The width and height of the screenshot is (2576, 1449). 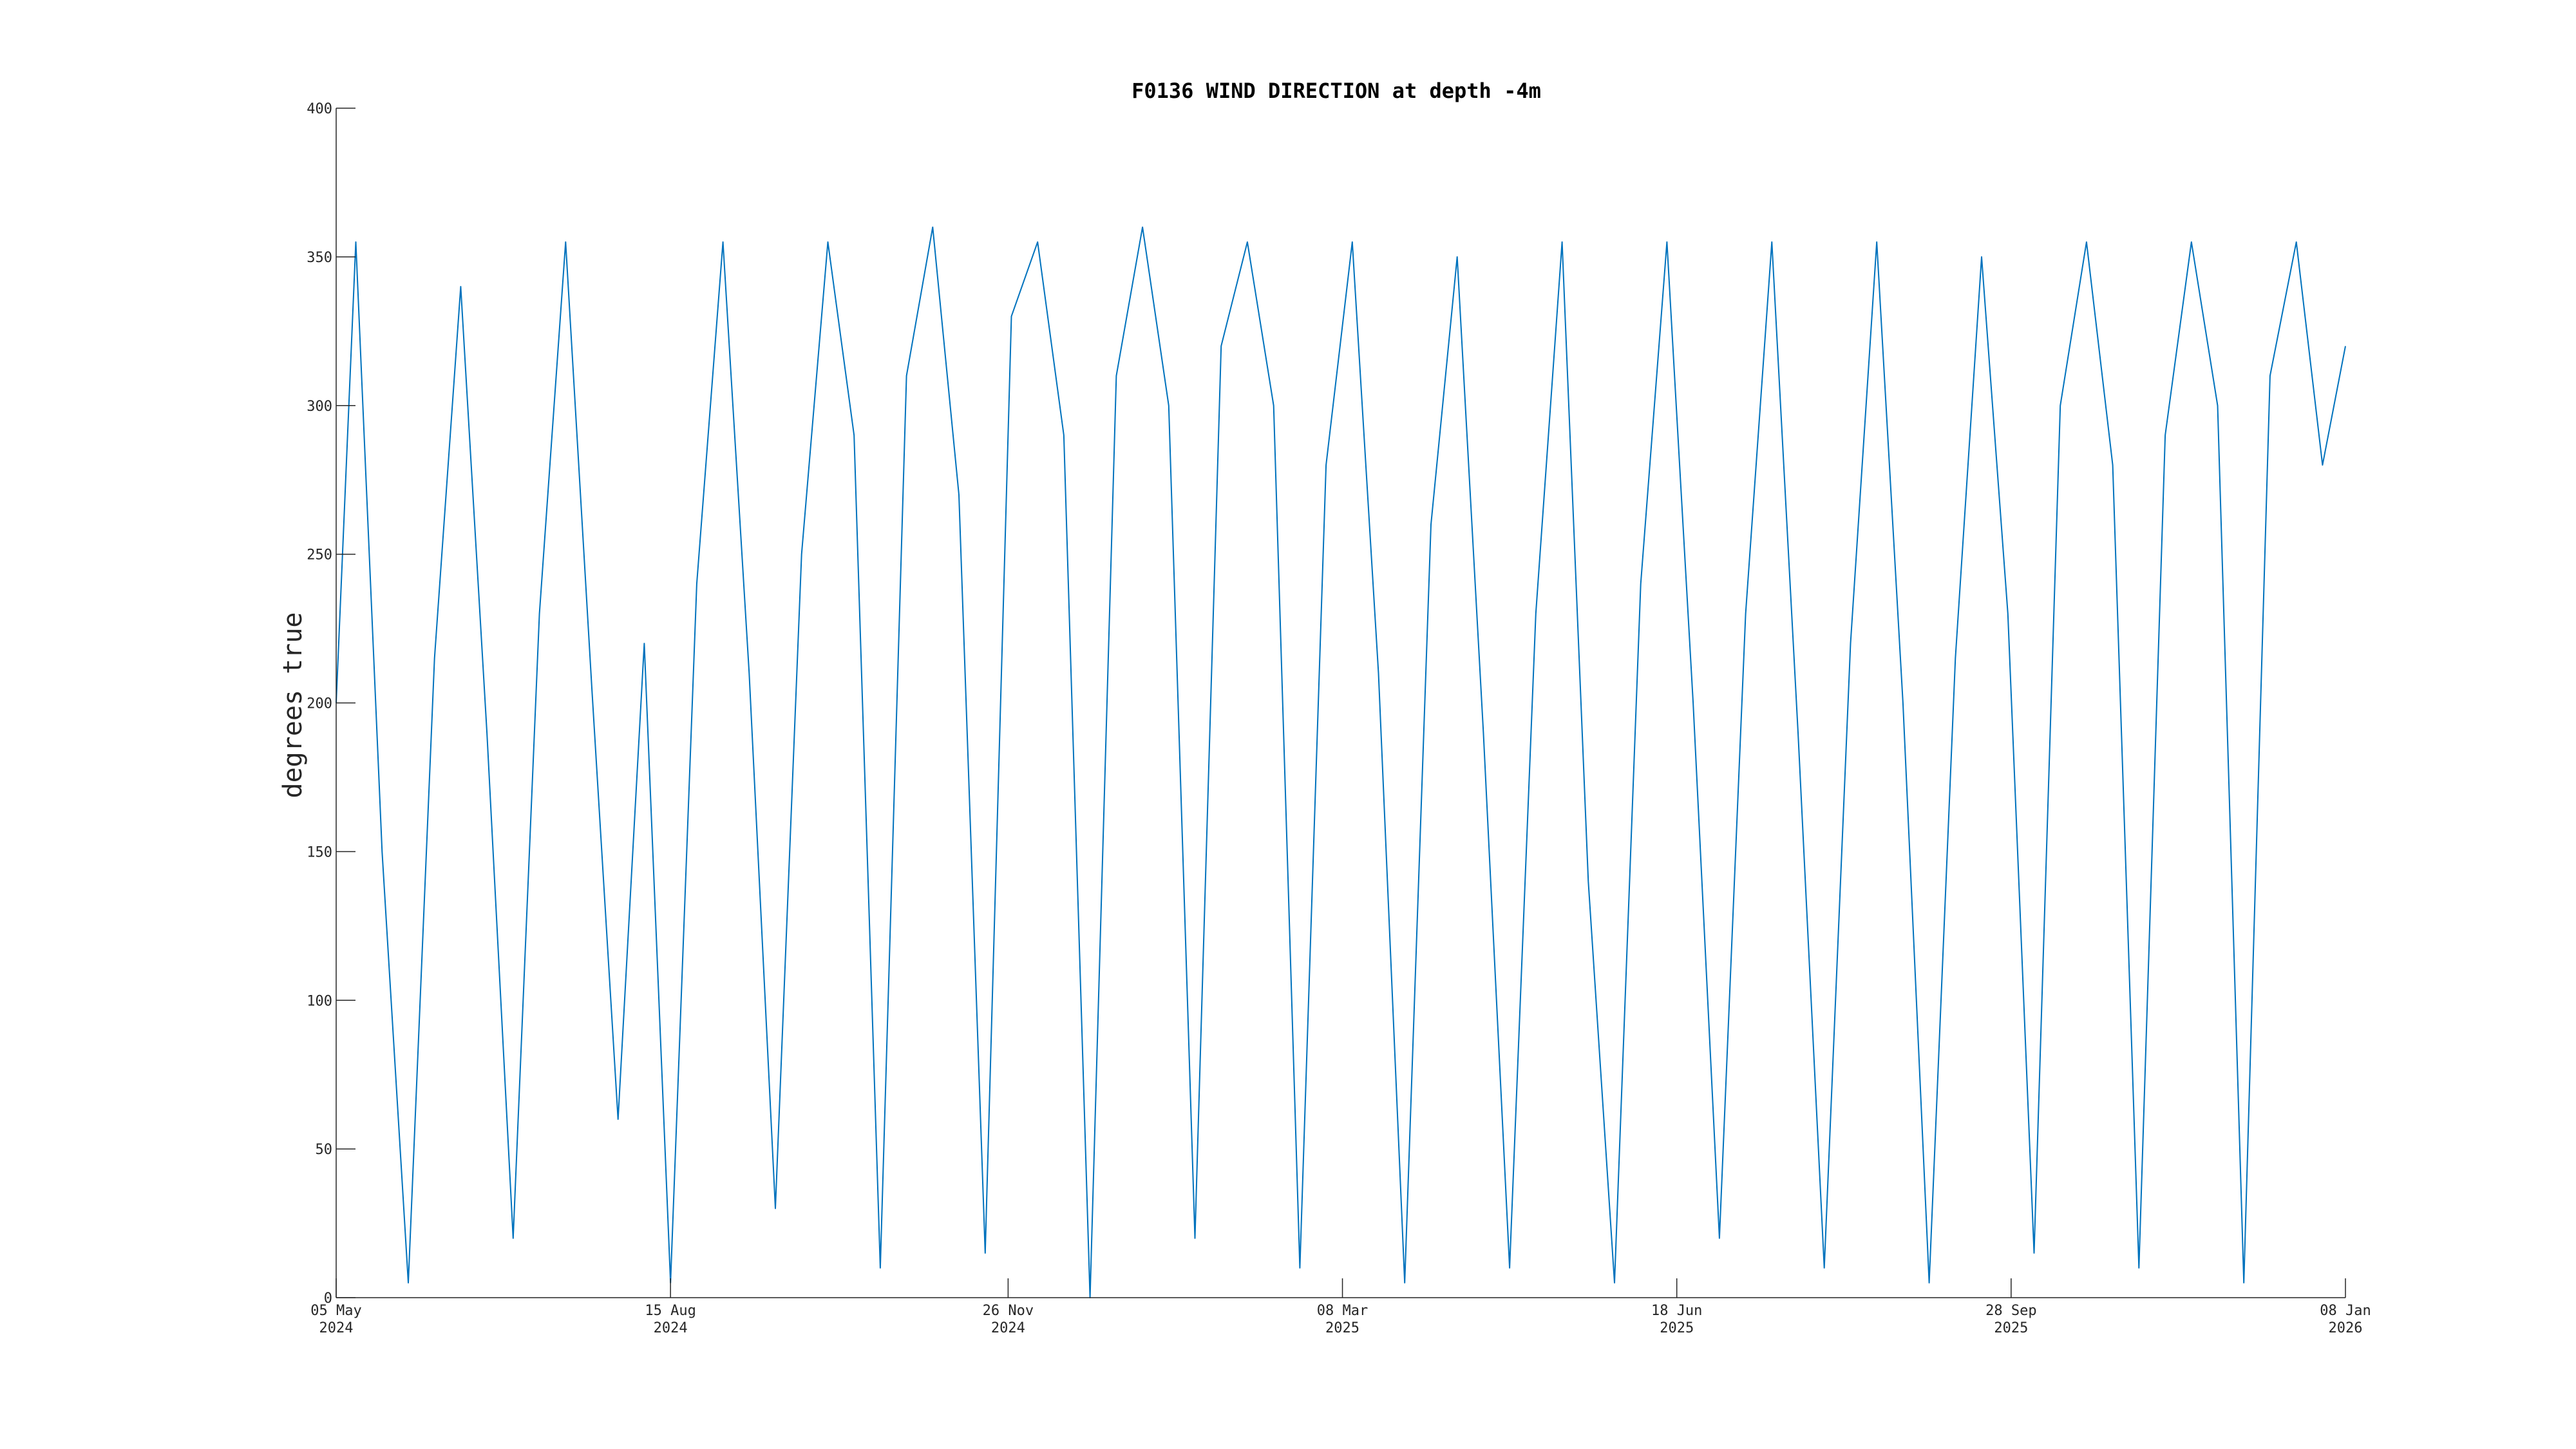 What do you see at coordinates (670, 1311) in the screenshot?
I see `x-tick-label: 15 Aug` at bounding box center [670, 1311].